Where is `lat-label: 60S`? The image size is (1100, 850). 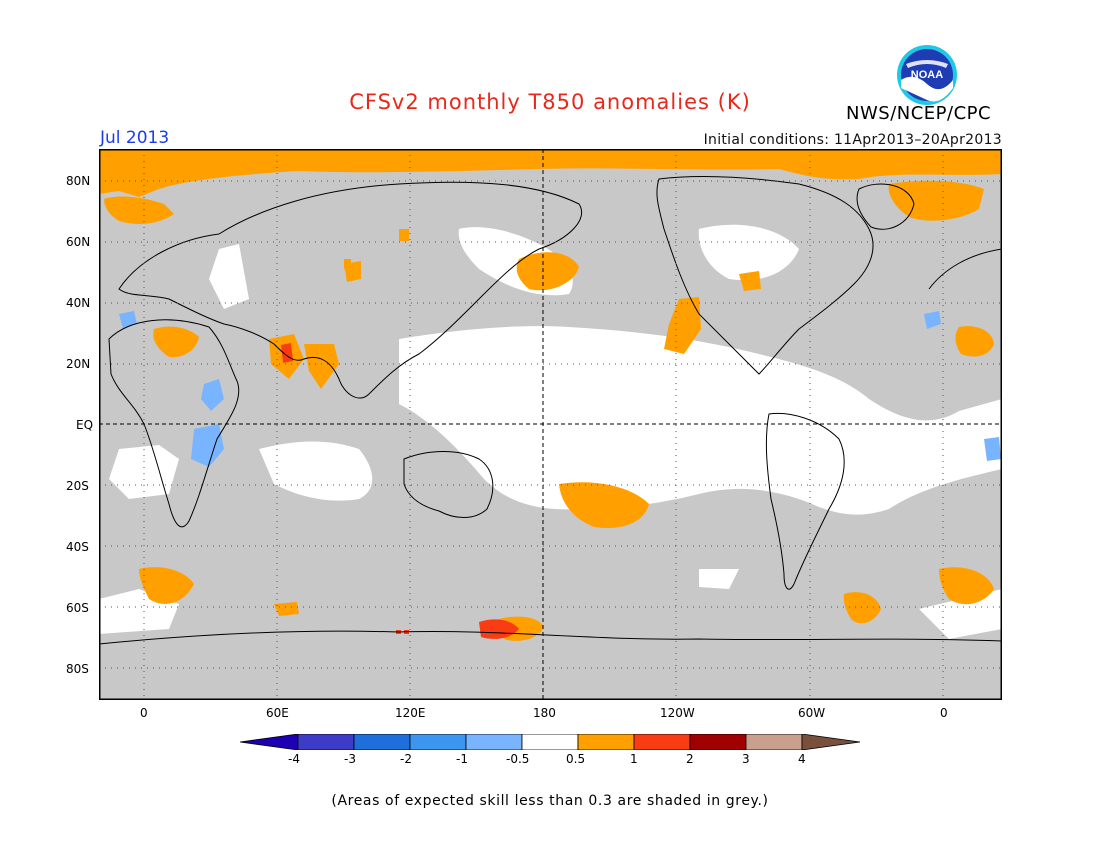
lat-label: 60S is located at coordinates (77, 608).